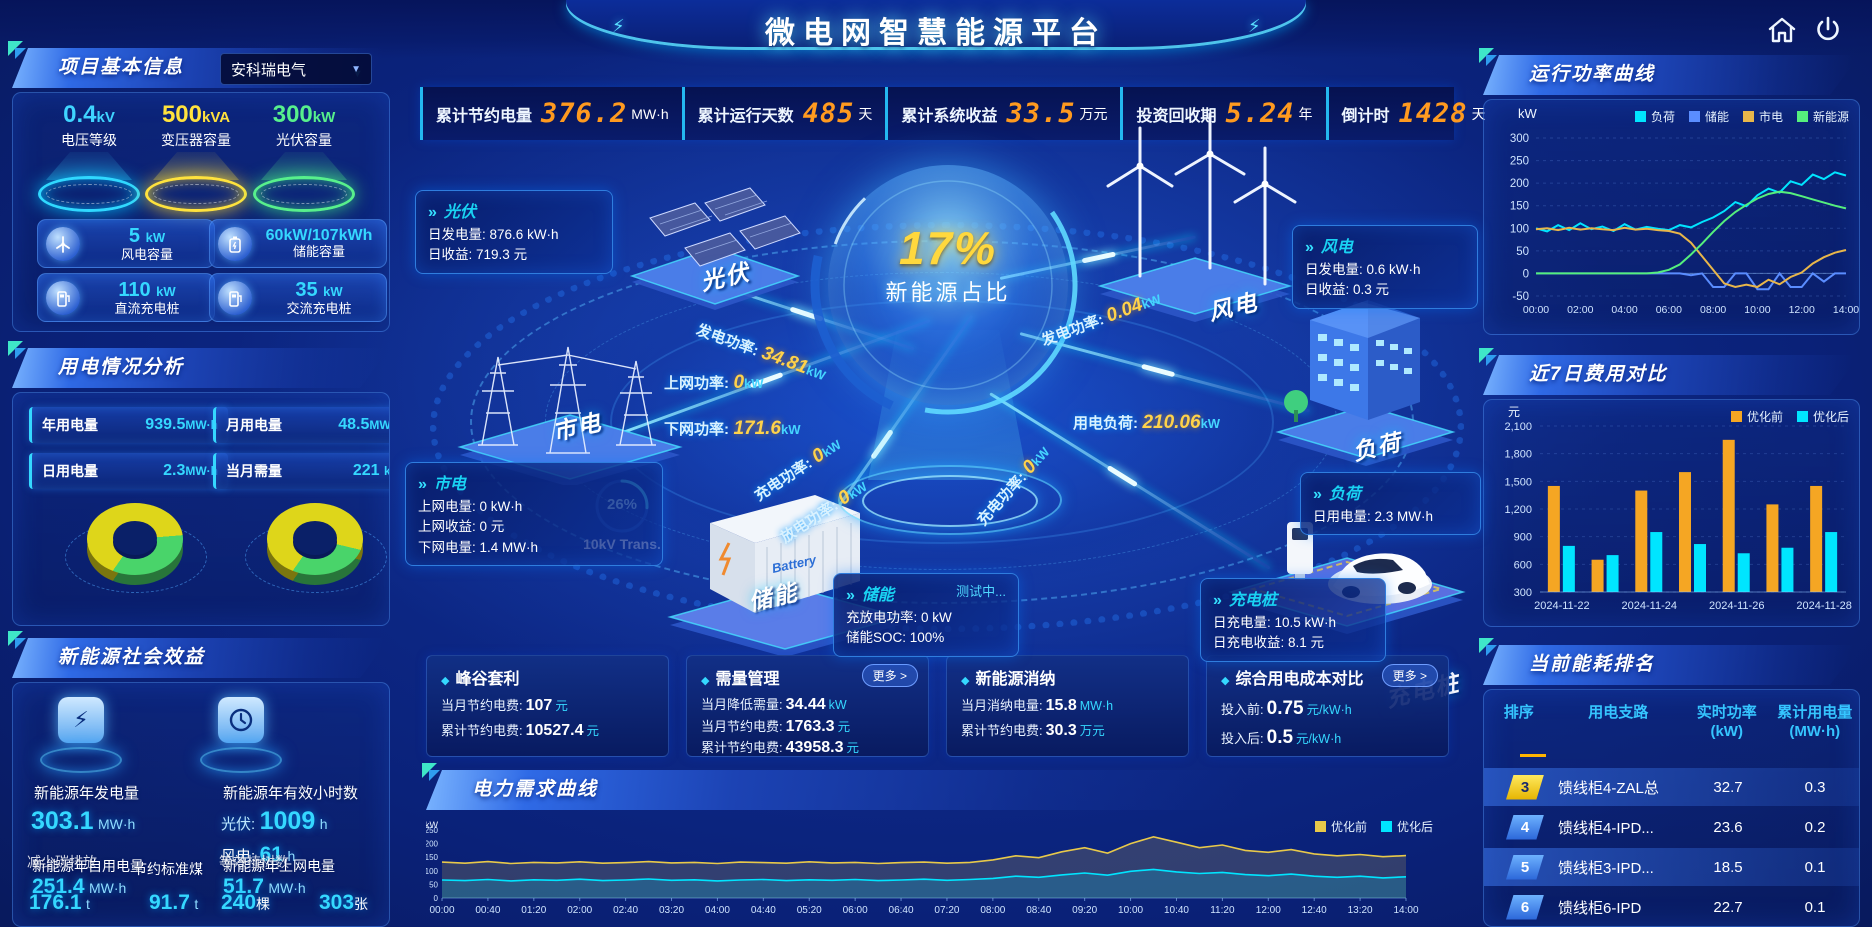 The height and width of the screenshot is (927, 1872). I want to click on svg-text: 03:20, so click(671, 910).